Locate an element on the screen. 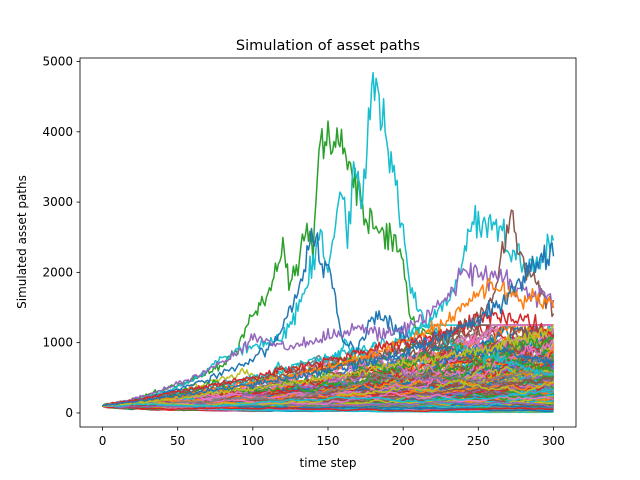 The height and width of the screenshot is (480, 640). y-axis-label: Simulated asset paths is located at coordinates (22, 242).